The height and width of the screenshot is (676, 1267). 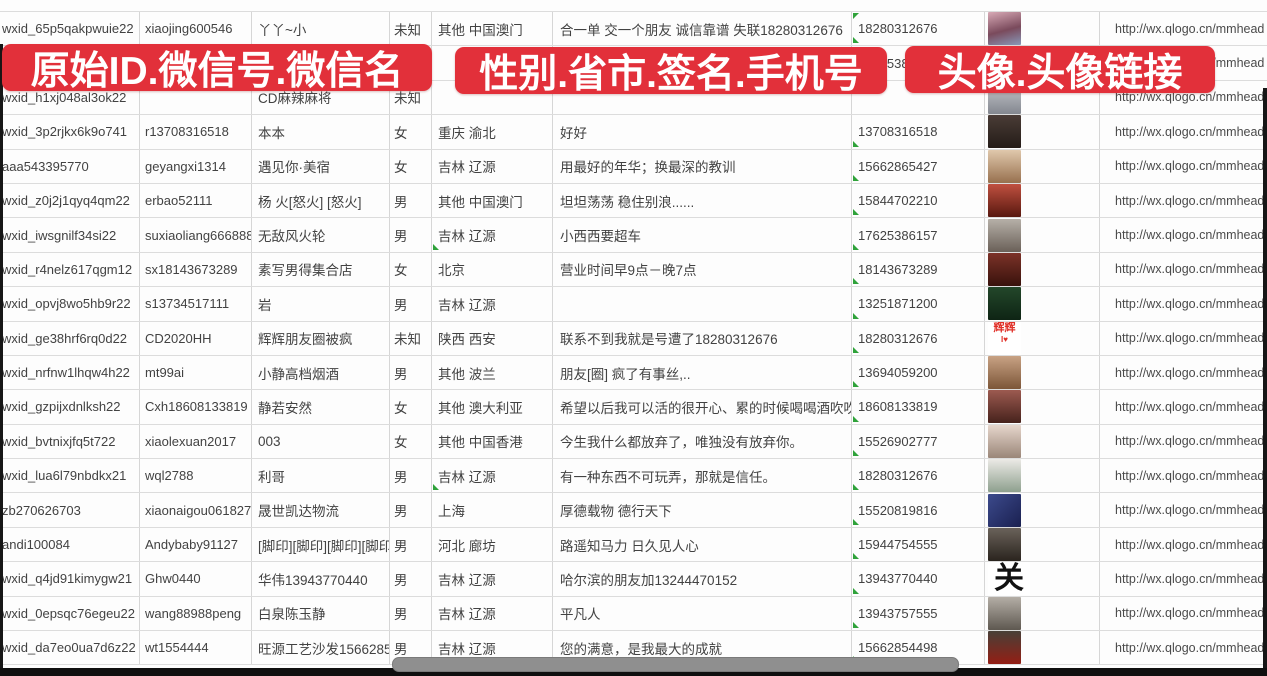 What do you see at coordinates (492, 338) in the screenshot?
I see `cell-region: 陕西 西安` at bounding box center [492, 338].